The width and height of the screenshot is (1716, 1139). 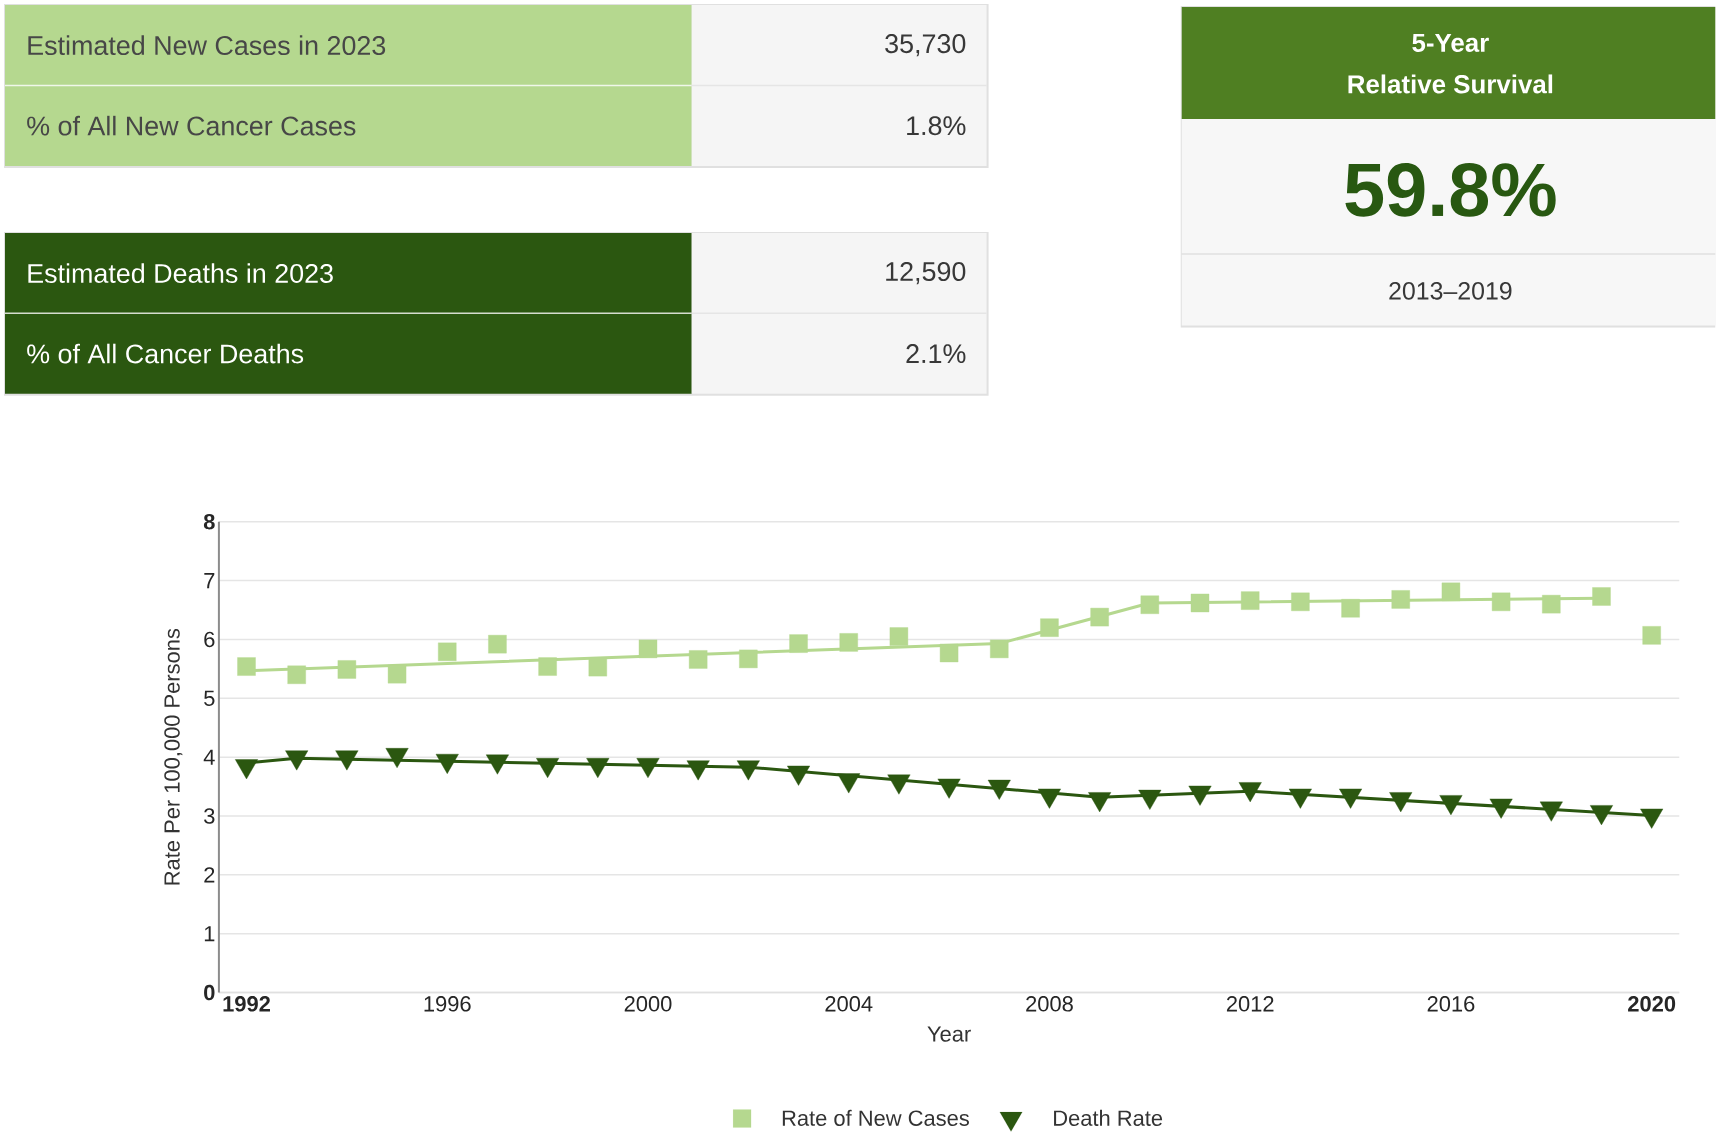 I want to click on y-tick-label: 5, so click(x=209, y=698).